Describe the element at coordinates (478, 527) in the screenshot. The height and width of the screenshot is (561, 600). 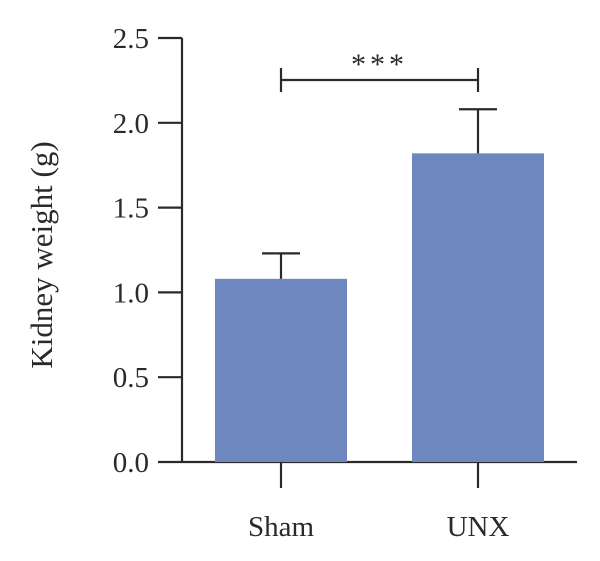
I see `x-tick-label: UNX` at that location.